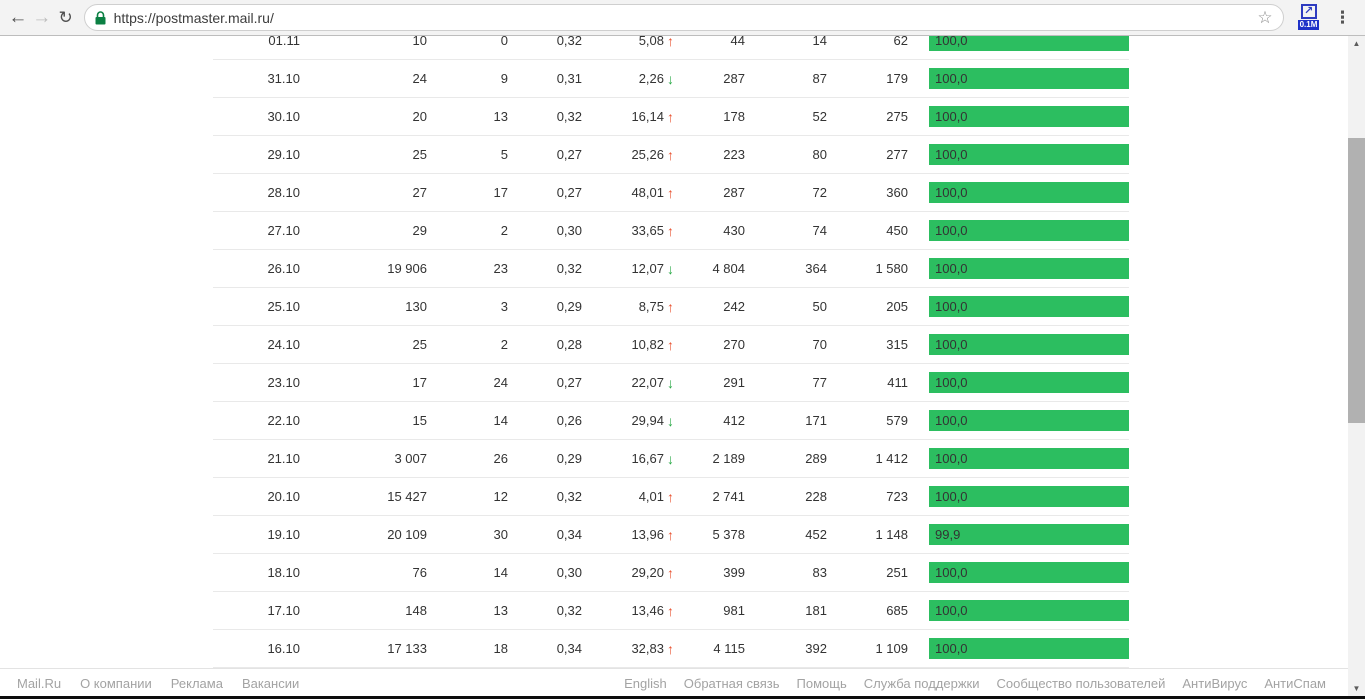 This screenshot has height=699, width=1365. I want to click on value-cell: 5, so click(504, 154).